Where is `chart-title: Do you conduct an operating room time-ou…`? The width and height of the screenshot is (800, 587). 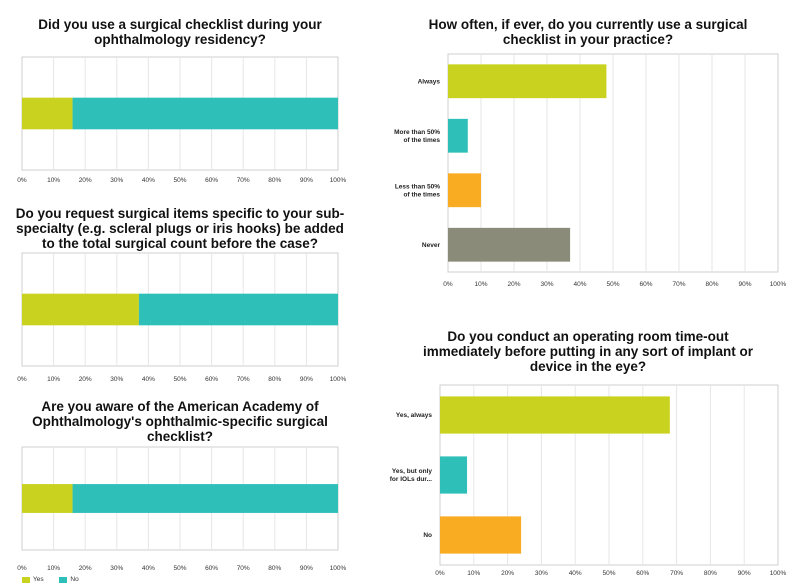 chart-title: Do you conduct an operating room time-ou… is located at coordinates (584, 351).